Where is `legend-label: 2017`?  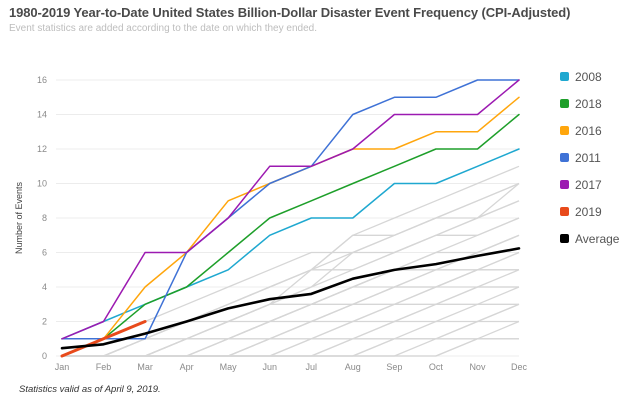 legend-label: 2017 is located at coordinates (588, 184).